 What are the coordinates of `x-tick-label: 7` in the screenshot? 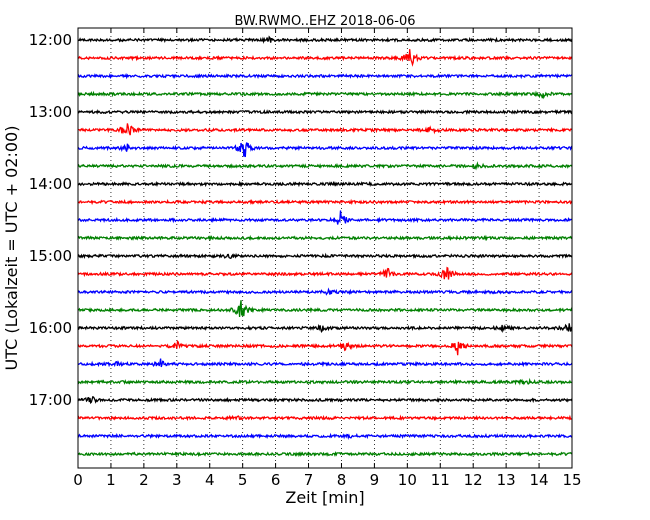 It's located at (309, 480).